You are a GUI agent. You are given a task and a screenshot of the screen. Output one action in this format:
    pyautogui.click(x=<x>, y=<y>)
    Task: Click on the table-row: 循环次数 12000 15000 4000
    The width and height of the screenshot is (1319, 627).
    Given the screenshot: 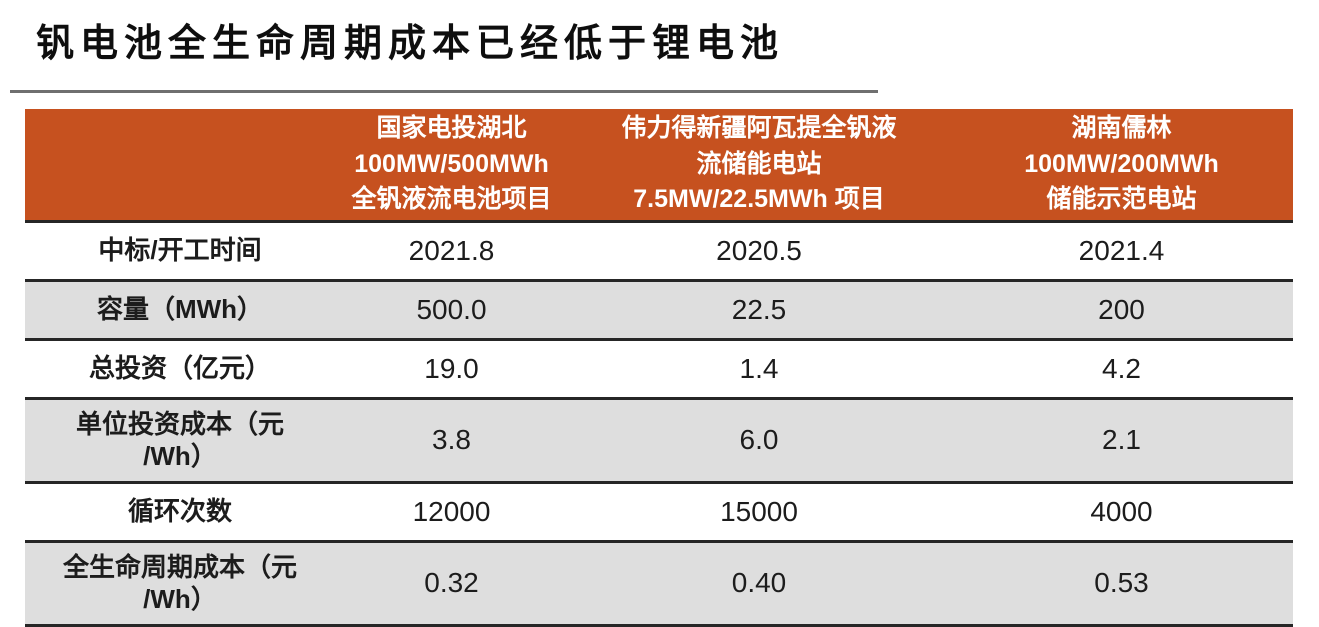 What is the action you would take?
    pyautogui.click(x=659, y=511)
    